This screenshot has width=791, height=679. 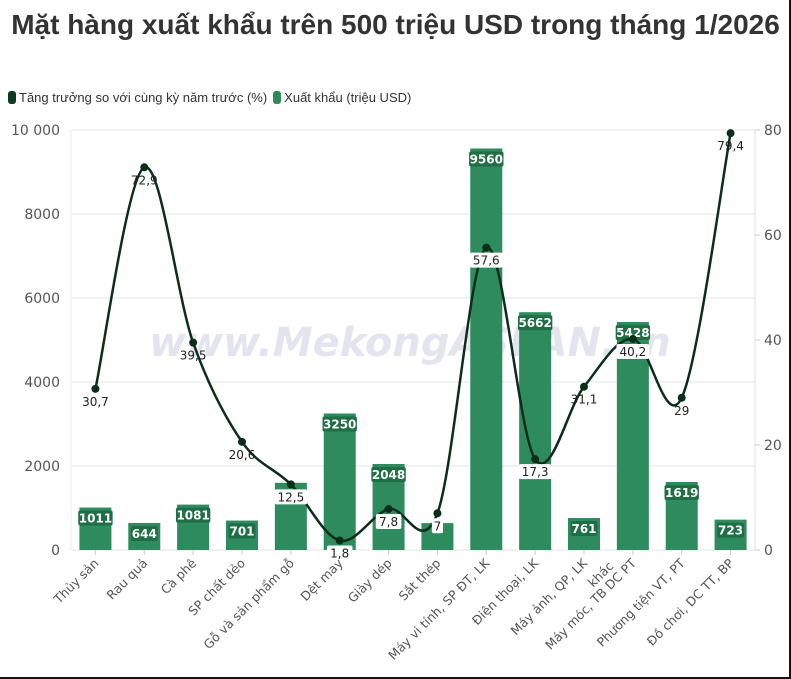 What do you see at coordinates (773, 131) in the screenshot?
I see `y-tick-right: 80` at bounding box center [773, 131].